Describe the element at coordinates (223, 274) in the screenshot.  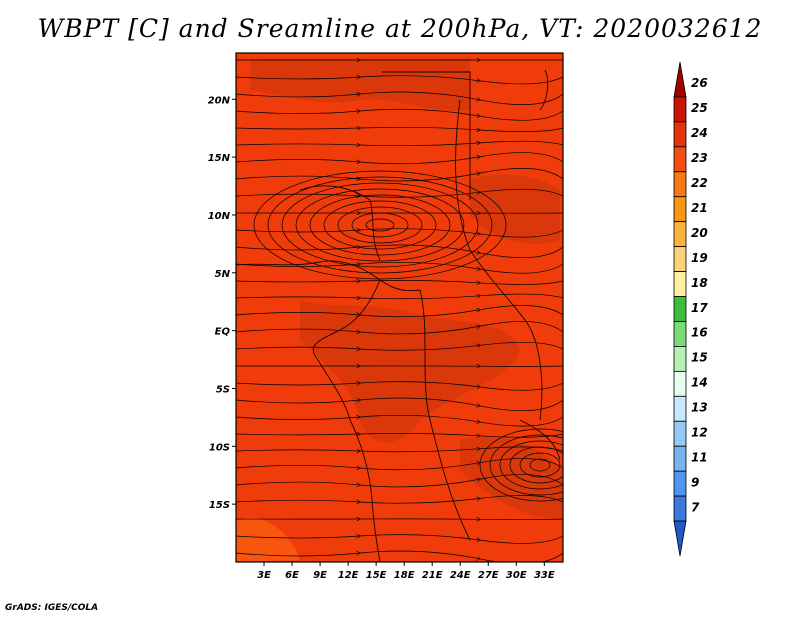
I see `lat-tick-label: 5N` at that location.